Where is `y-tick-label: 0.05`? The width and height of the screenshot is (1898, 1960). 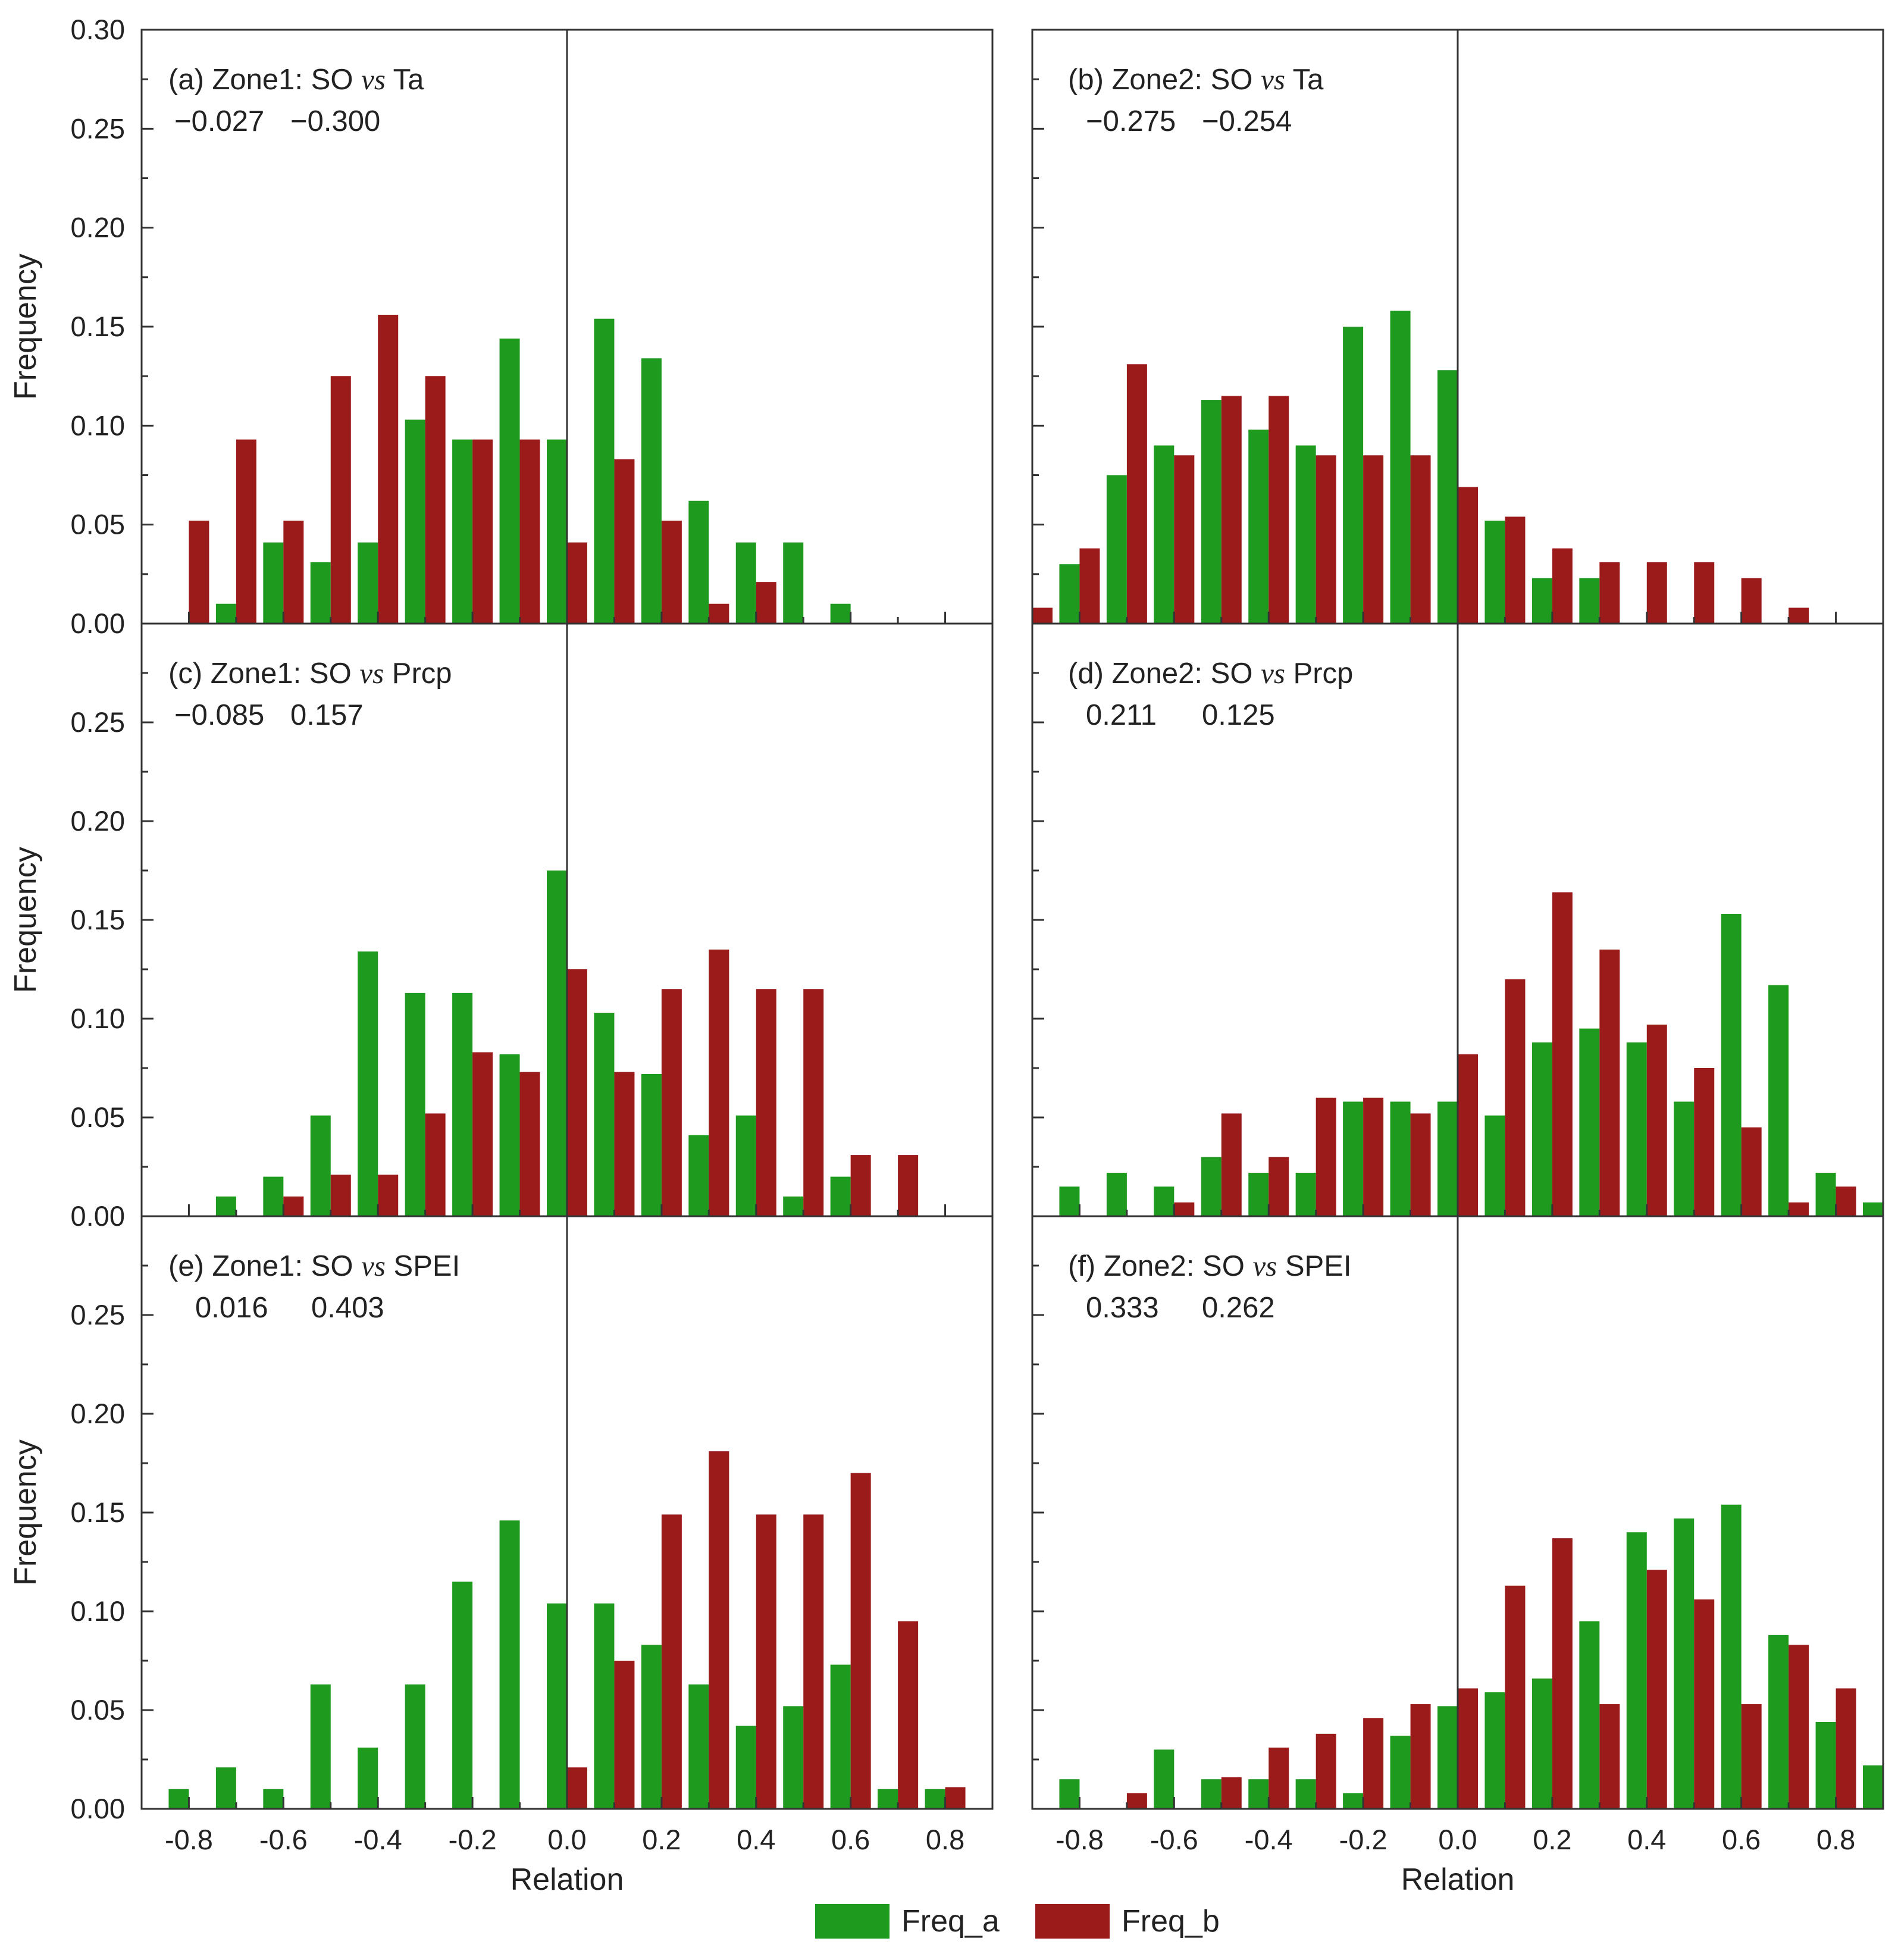
y-tick-label: 0.05 is located at coordinates (98, 1710).